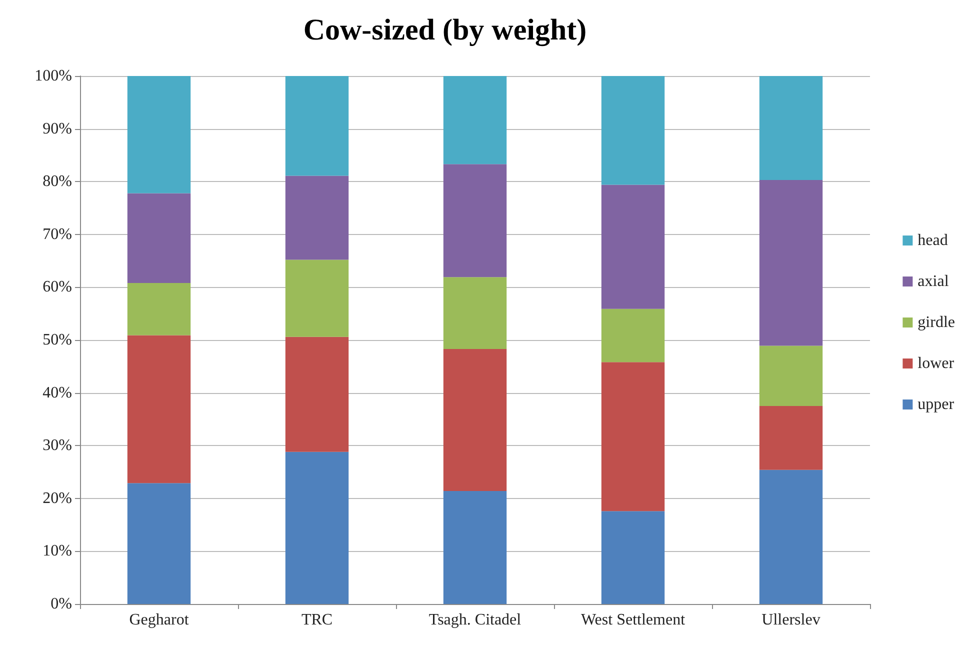  Describe the element at coordinates (57, 393) in the screenshot. I see `y-tick-label: 40%` at that location.